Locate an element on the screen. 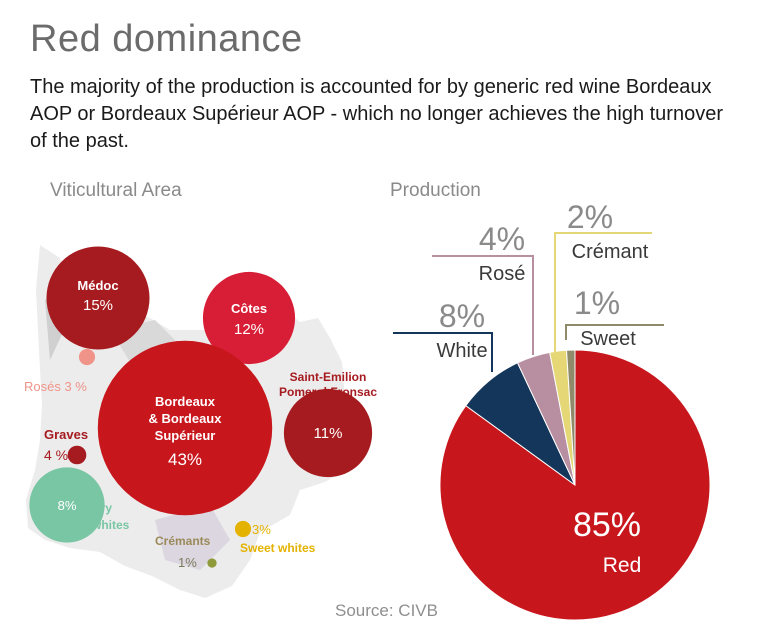 The image size is (768, 641). bubble-dry-whites is located at coordinates (67, 505).